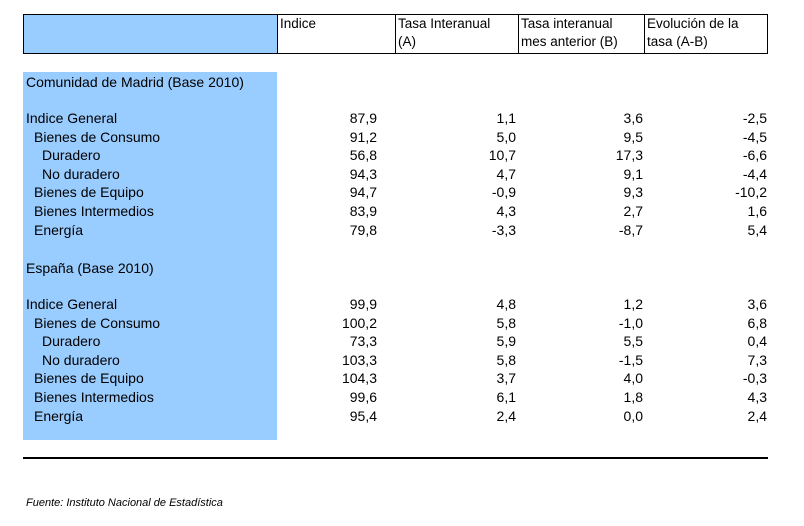  I want to click on indice-value: 94,7, so click(363, 192).